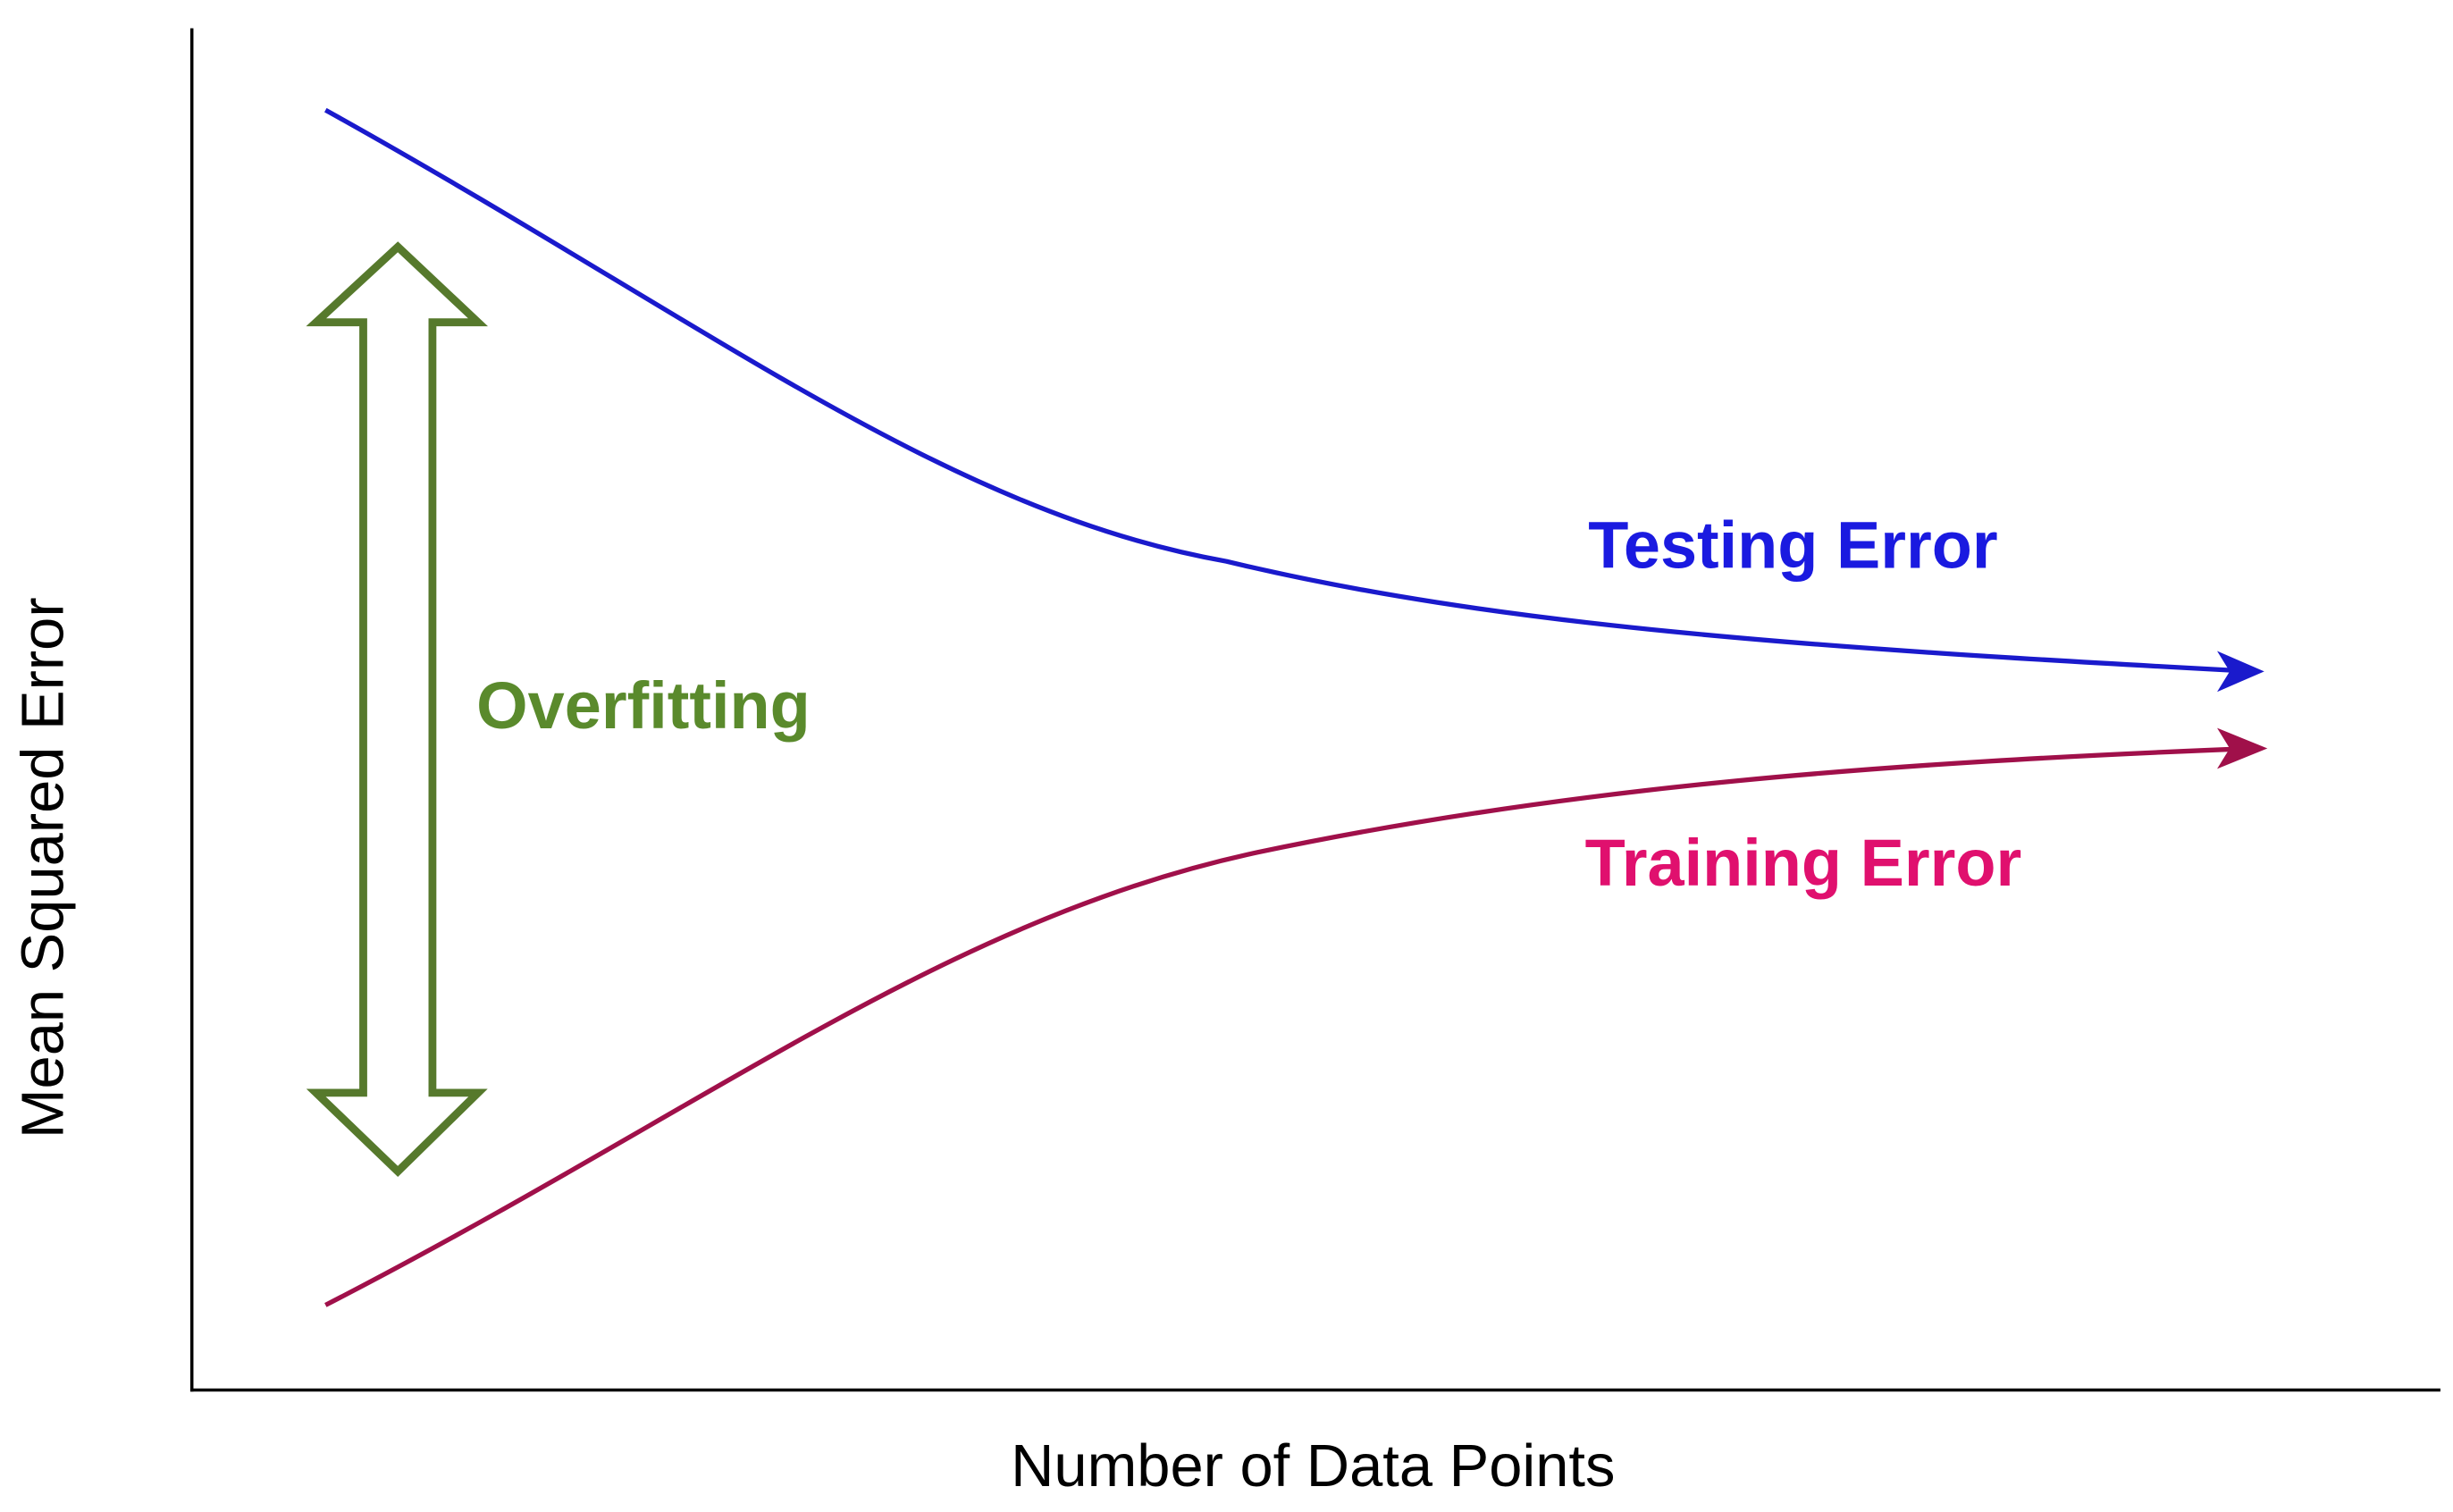 Image resolution: width=2453 pixels, height=1512 pixels. What do you see at coordinates (1313, 1465) in the screenshot?
I see `x-axis-label: Number of Data Points` at bounding box center [1313, 1465].